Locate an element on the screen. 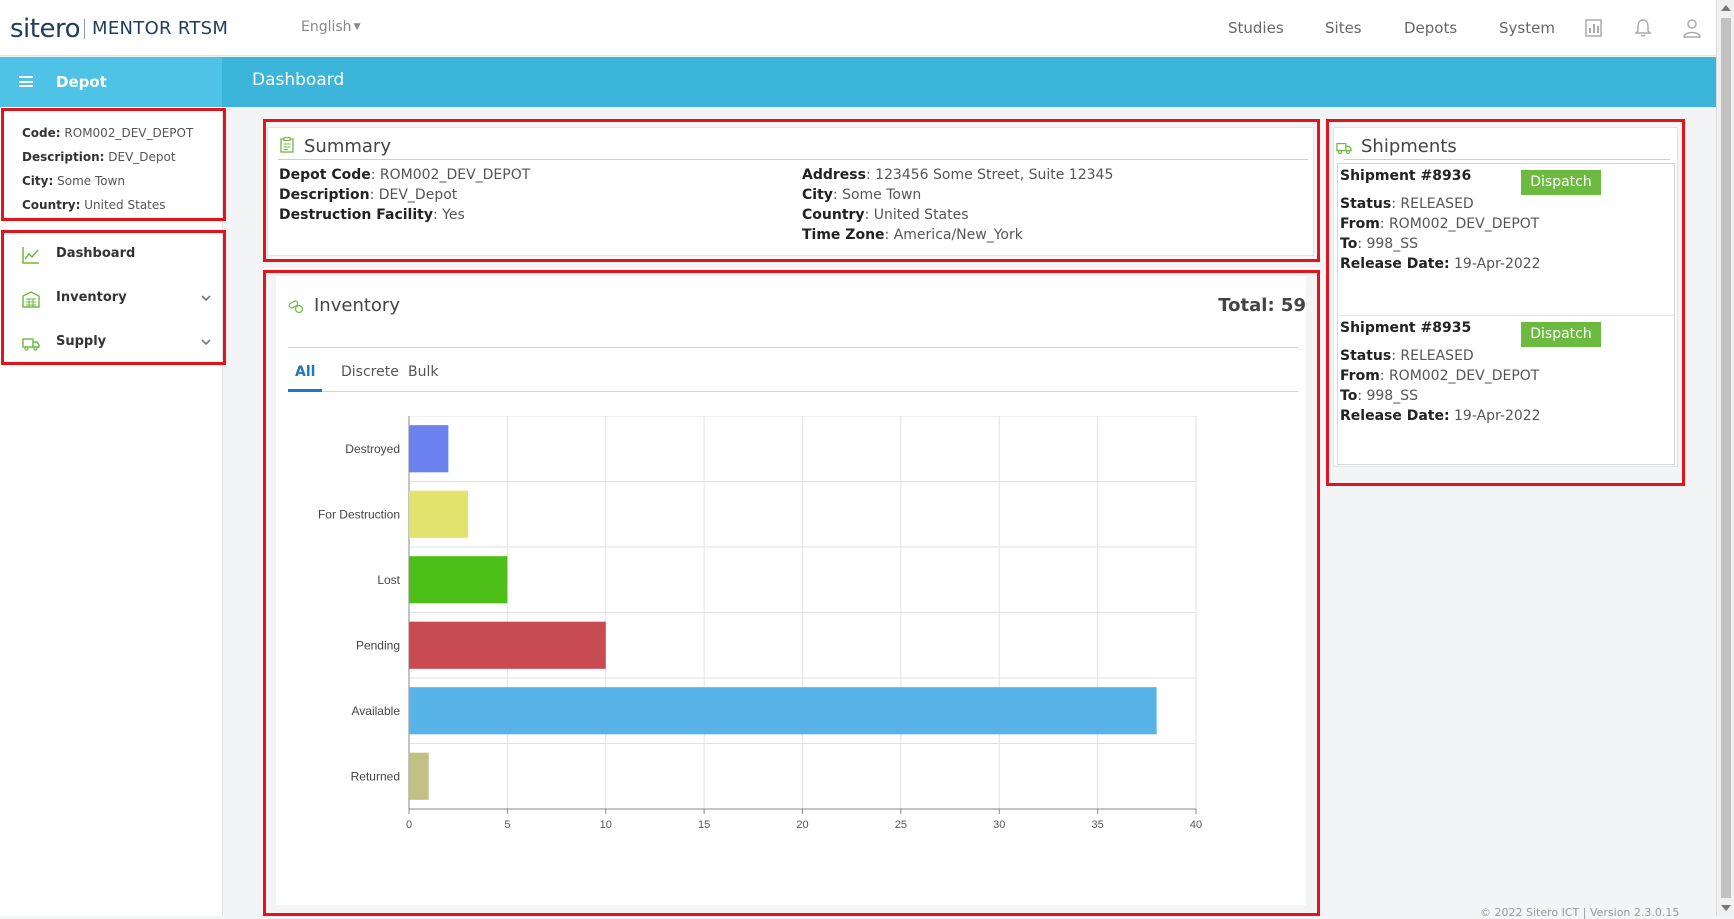  sidebar-item-inventory: Inventory is located at coordinates (117, 300).